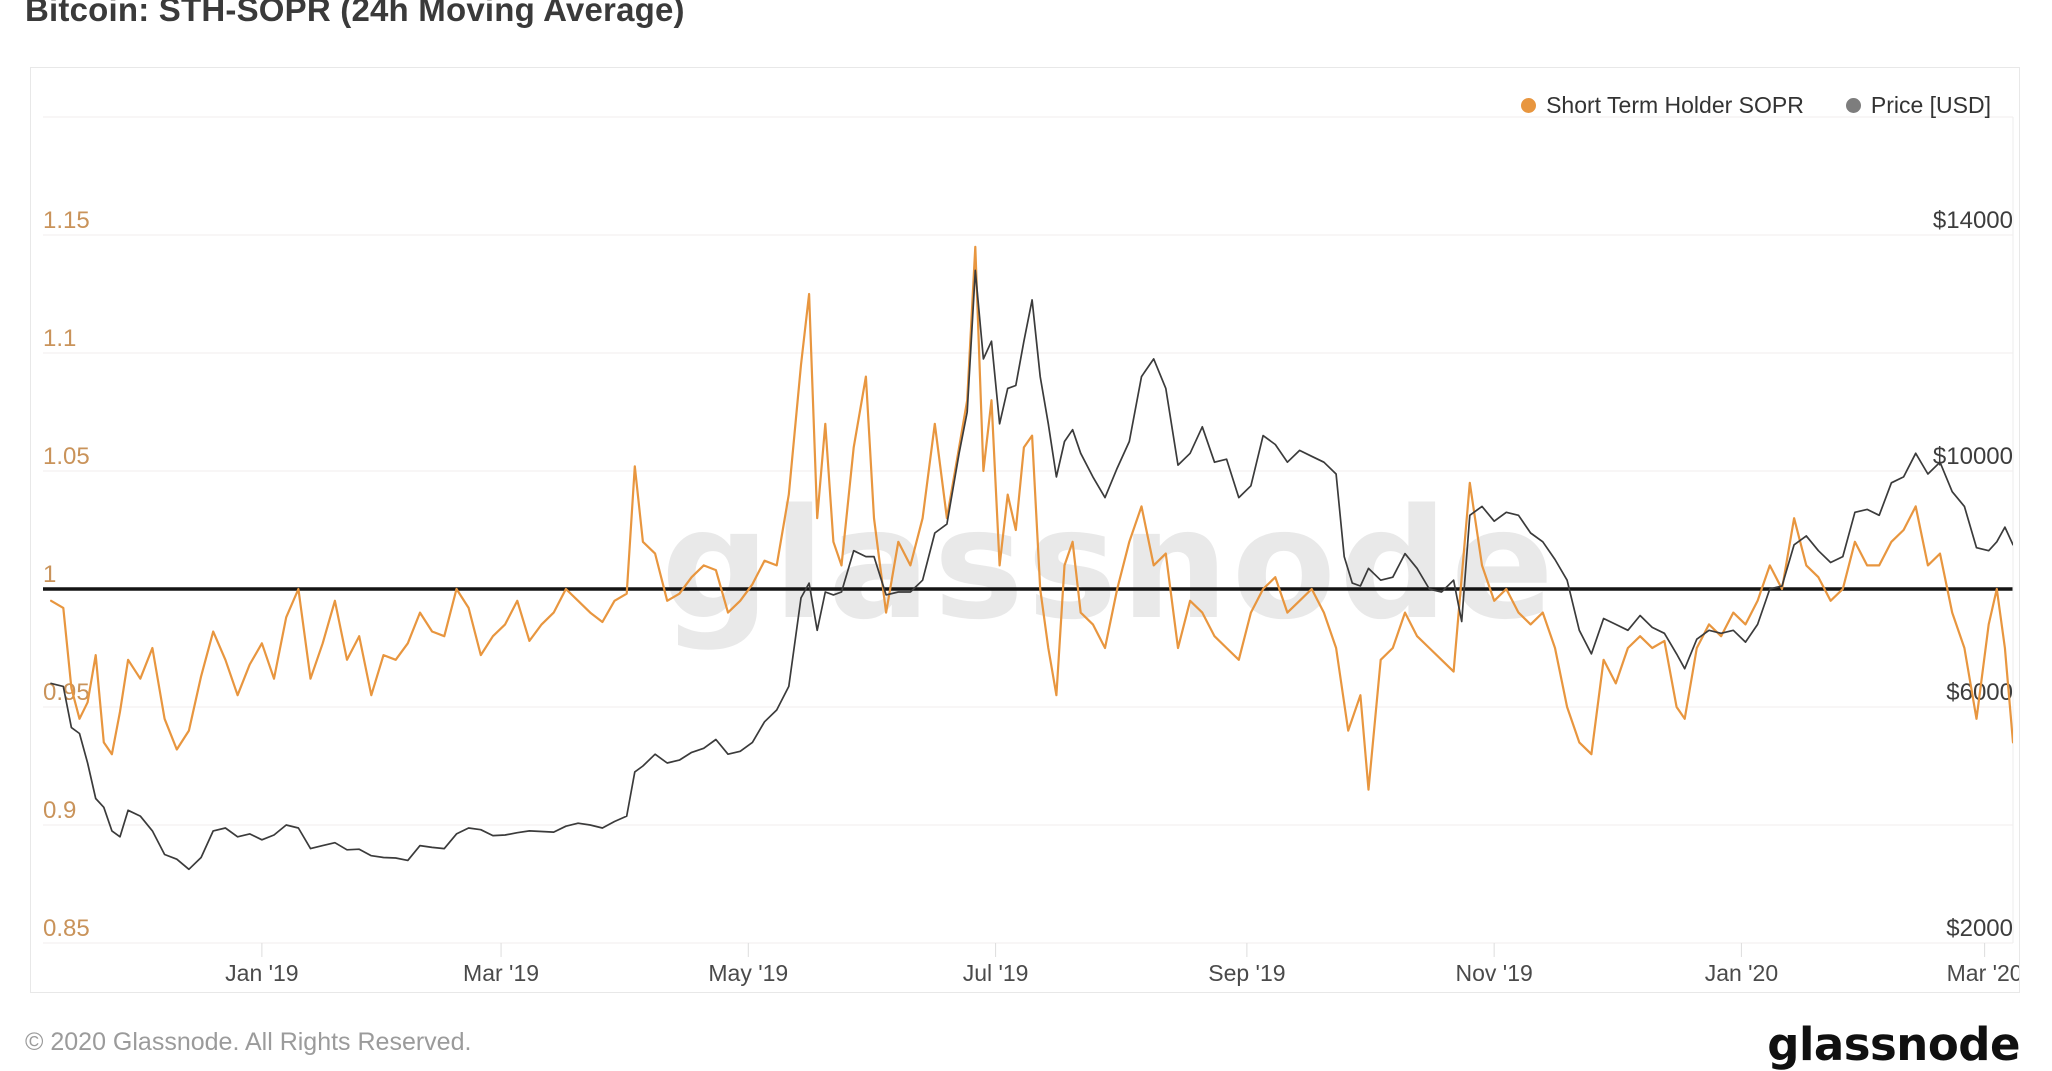 This screenshot has width=2052, height=1071. What do you see at coordinates (1973, 220) in the screenshot?
I see `right-axis-label: $14000` at bounding box center [1973, 220].